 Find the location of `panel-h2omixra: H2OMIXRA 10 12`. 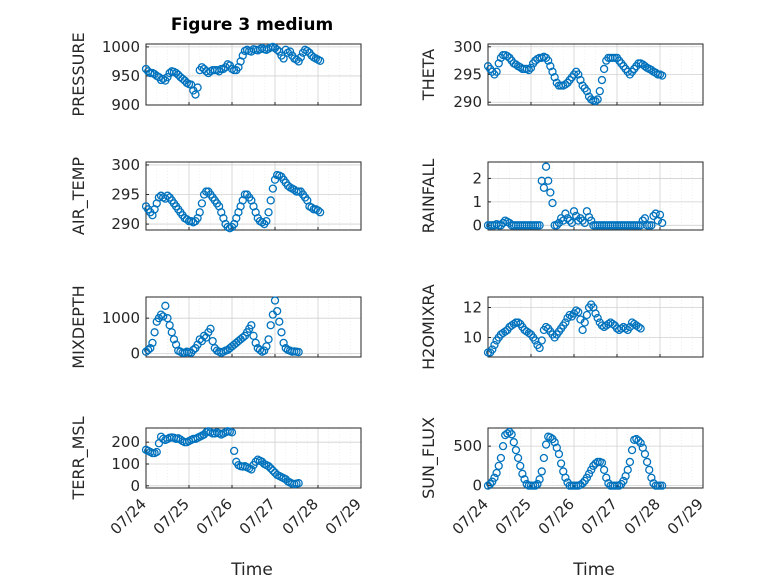

panel-h2omixra: H2OMIXRA 10 12 is located at coordinates (561, 327).